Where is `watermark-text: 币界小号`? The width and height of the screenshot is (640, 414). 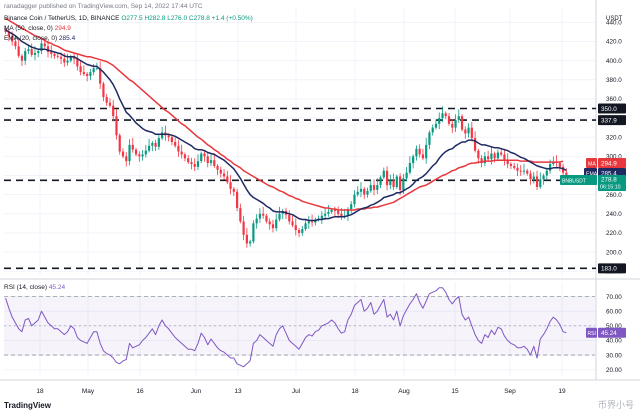
watermark-text: 币界小号 is located at coordinates (615, 405).